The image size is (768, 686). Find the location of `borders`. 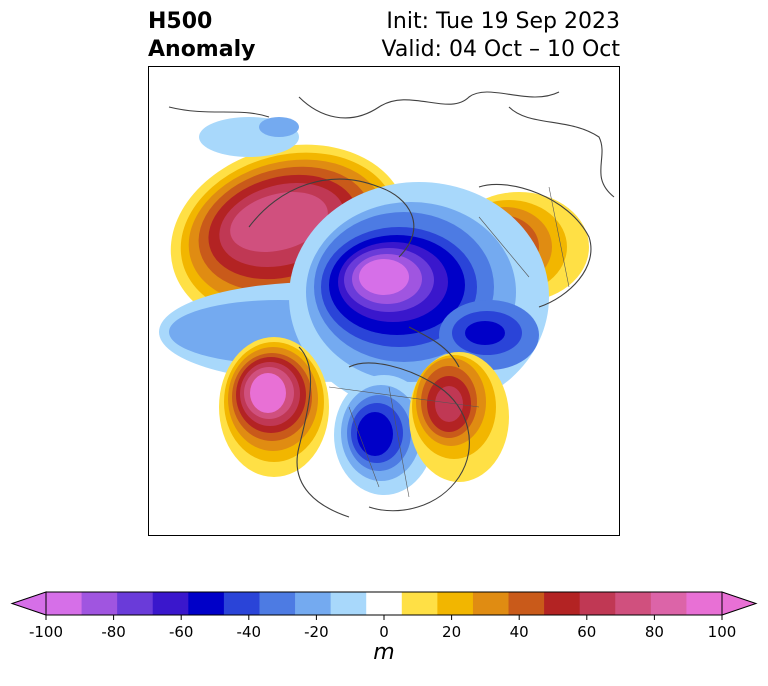

borders is located at coordinates (449, 342).